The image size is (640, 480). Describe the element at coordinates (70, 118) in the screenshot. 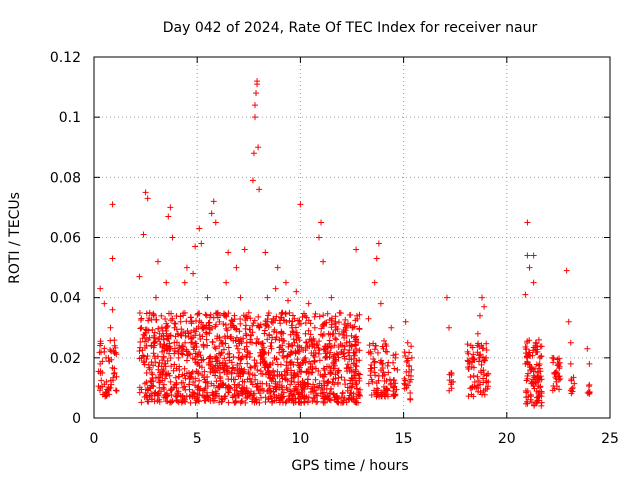

I see `y-tick-label: 0.1` at that location.